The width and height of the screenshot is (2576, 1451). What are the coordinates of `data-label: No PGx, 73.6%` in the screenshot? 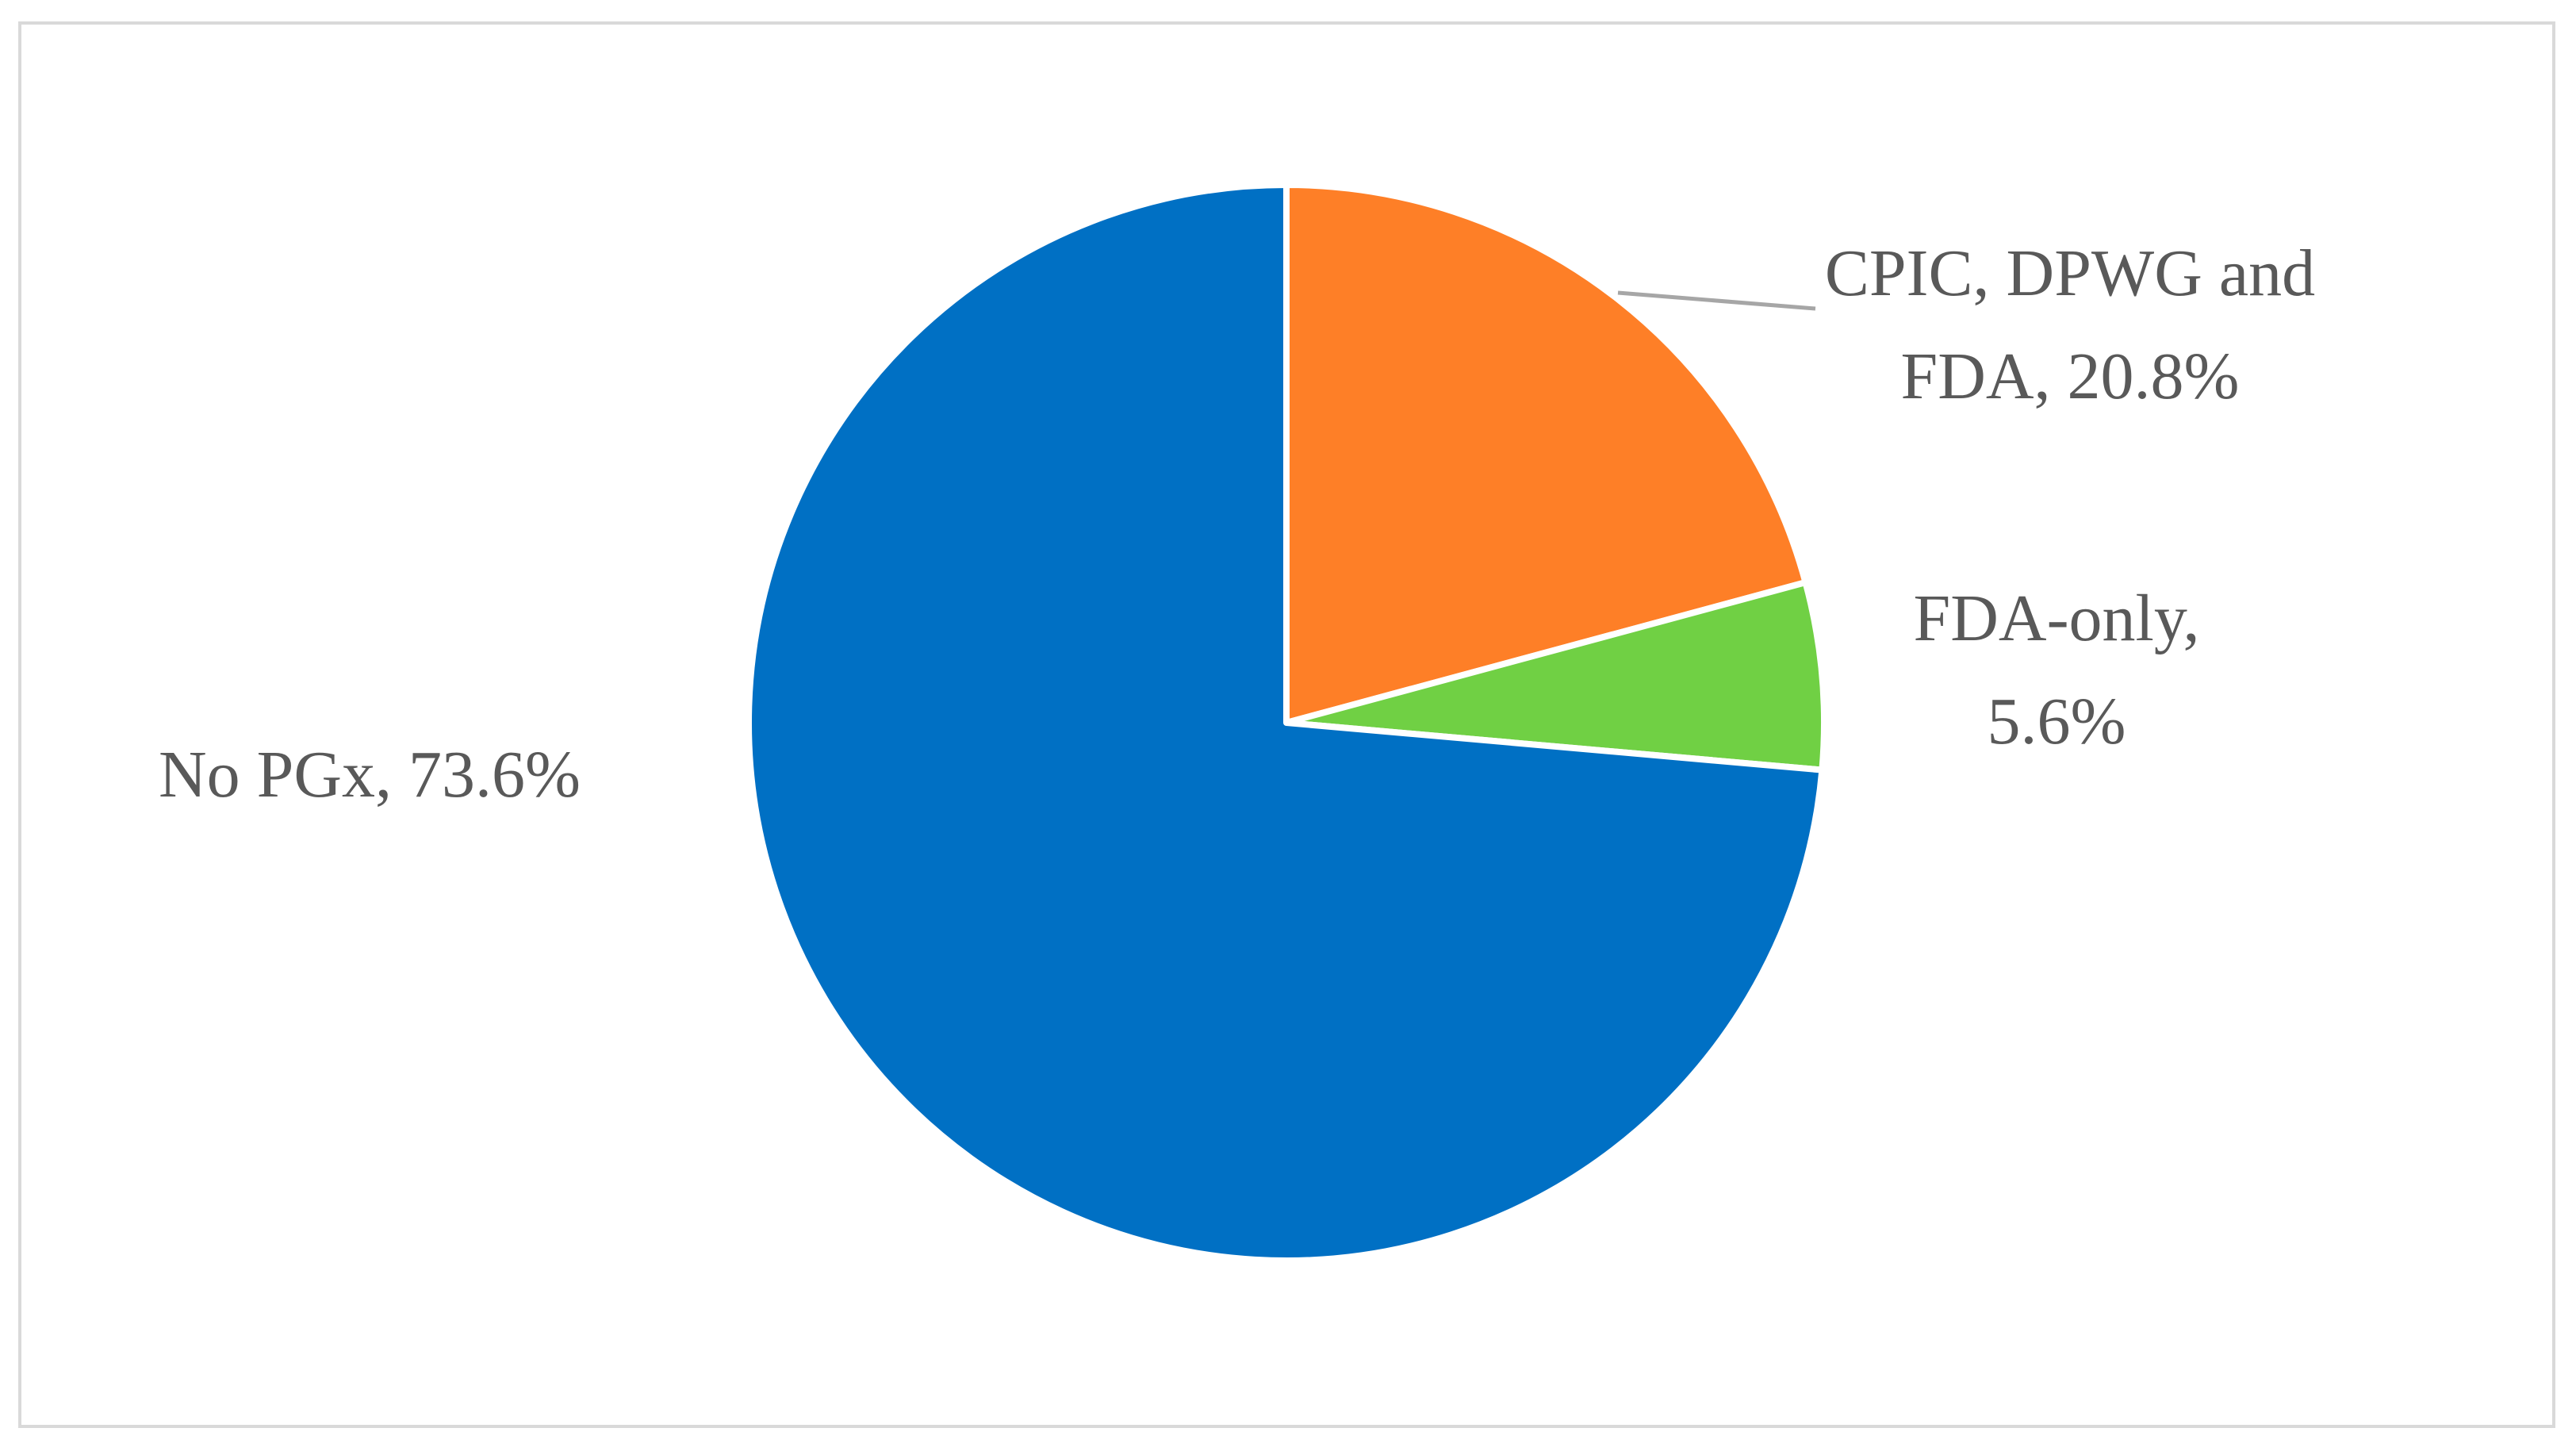 It's located at (370, 775).